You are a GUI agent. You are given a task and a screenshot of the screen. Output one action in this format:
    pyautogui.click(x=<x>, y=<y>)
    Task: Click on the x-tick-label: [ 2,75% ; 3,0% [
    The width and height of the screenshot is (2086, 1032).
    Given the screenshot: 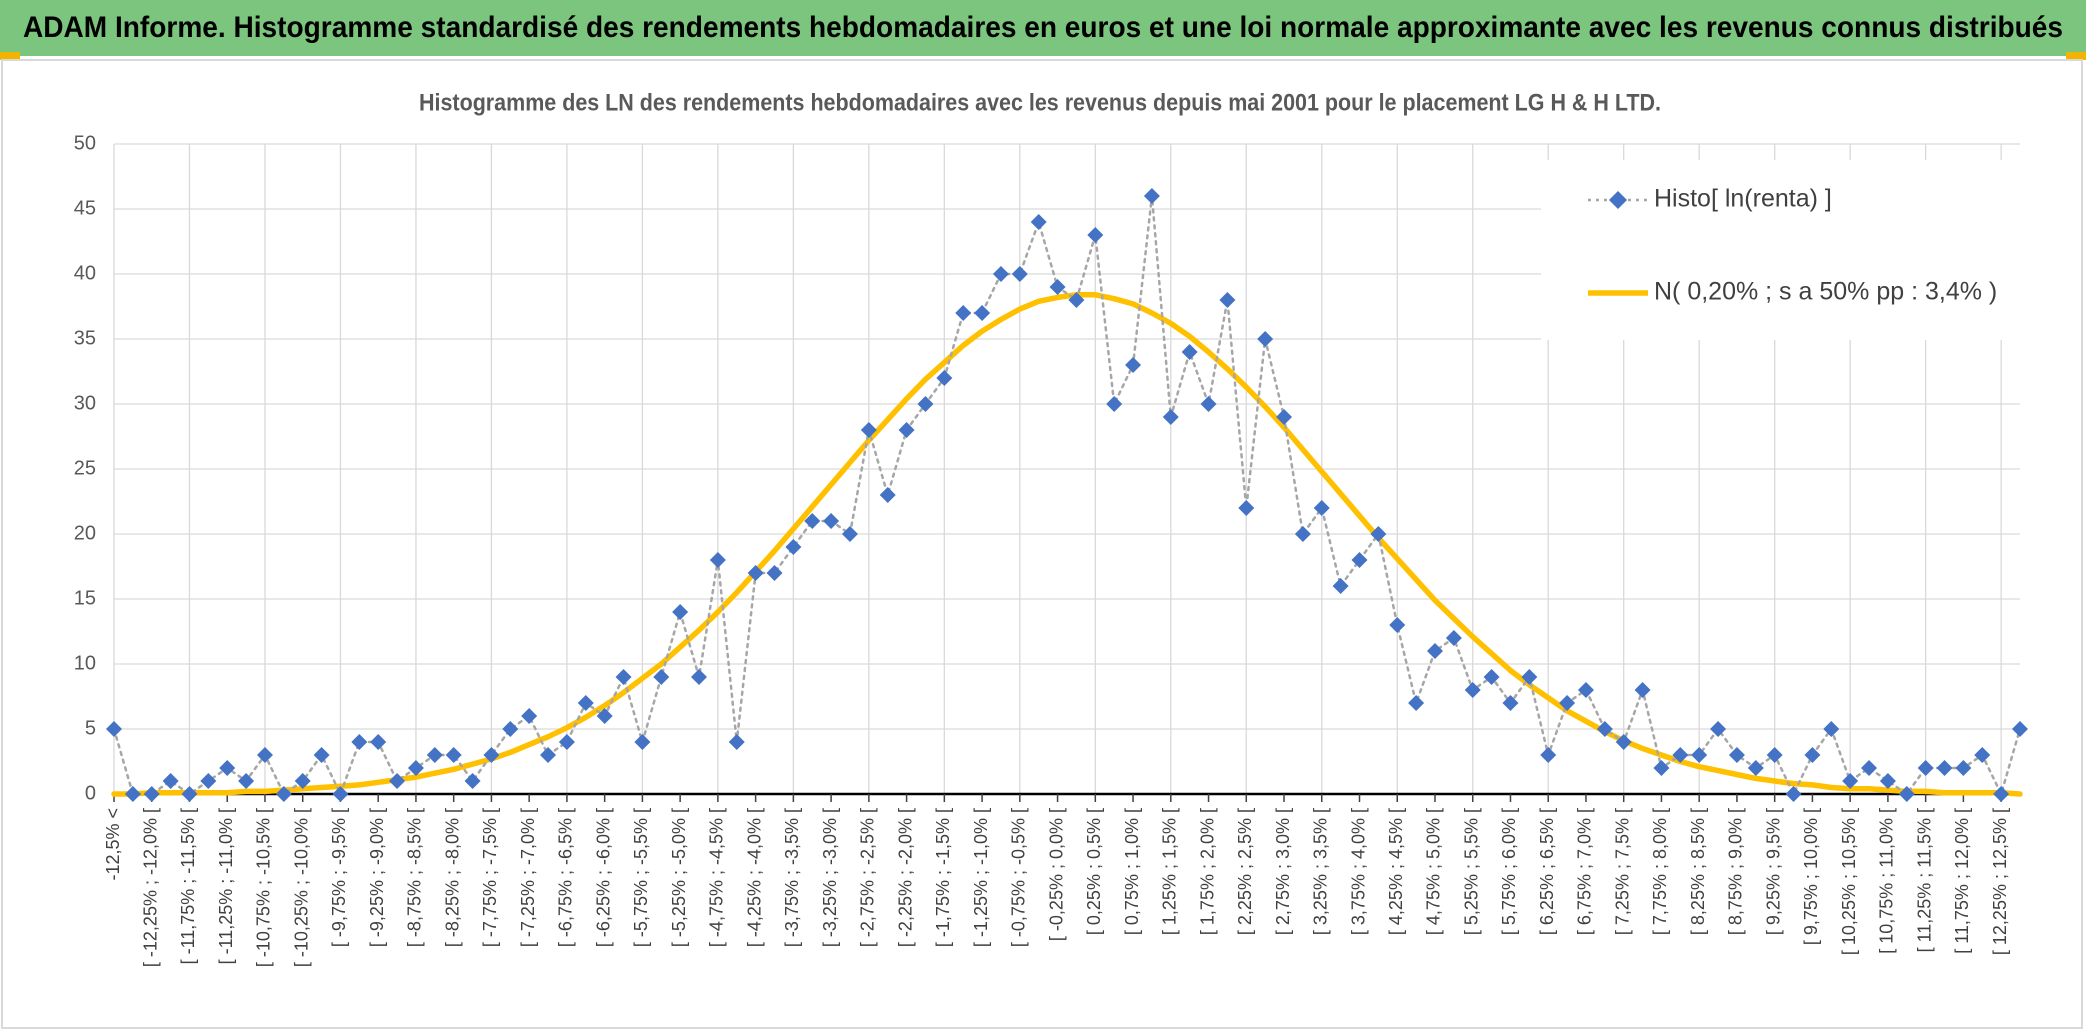 What is the action you would take?
    pyautogui.click(x=1283, y=871)
    